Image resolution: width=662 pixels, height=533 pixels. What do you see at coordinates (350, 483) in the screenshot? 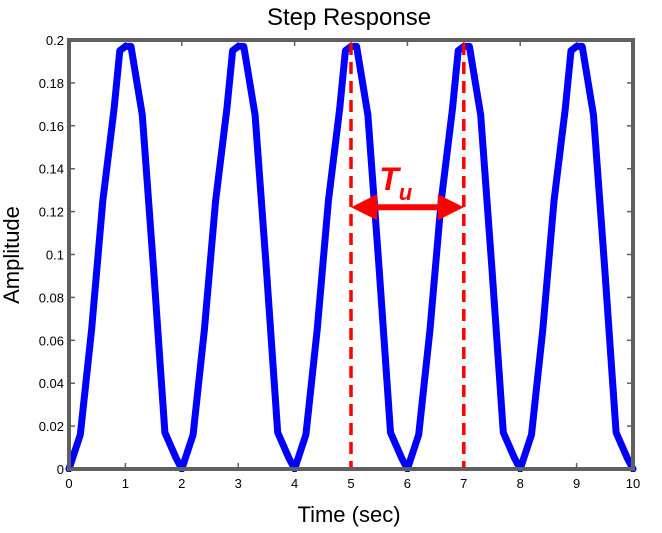
I see `x-tick-label: 5` at bounding box center [350, 483].